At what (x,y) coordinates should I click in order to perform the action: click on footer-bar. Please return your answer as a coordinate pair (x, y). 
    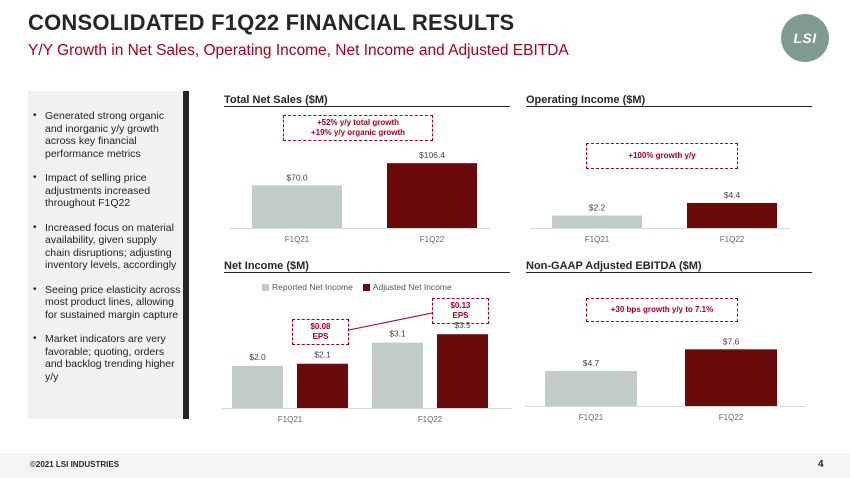
    Looking at the image, I should click on (425, 465).